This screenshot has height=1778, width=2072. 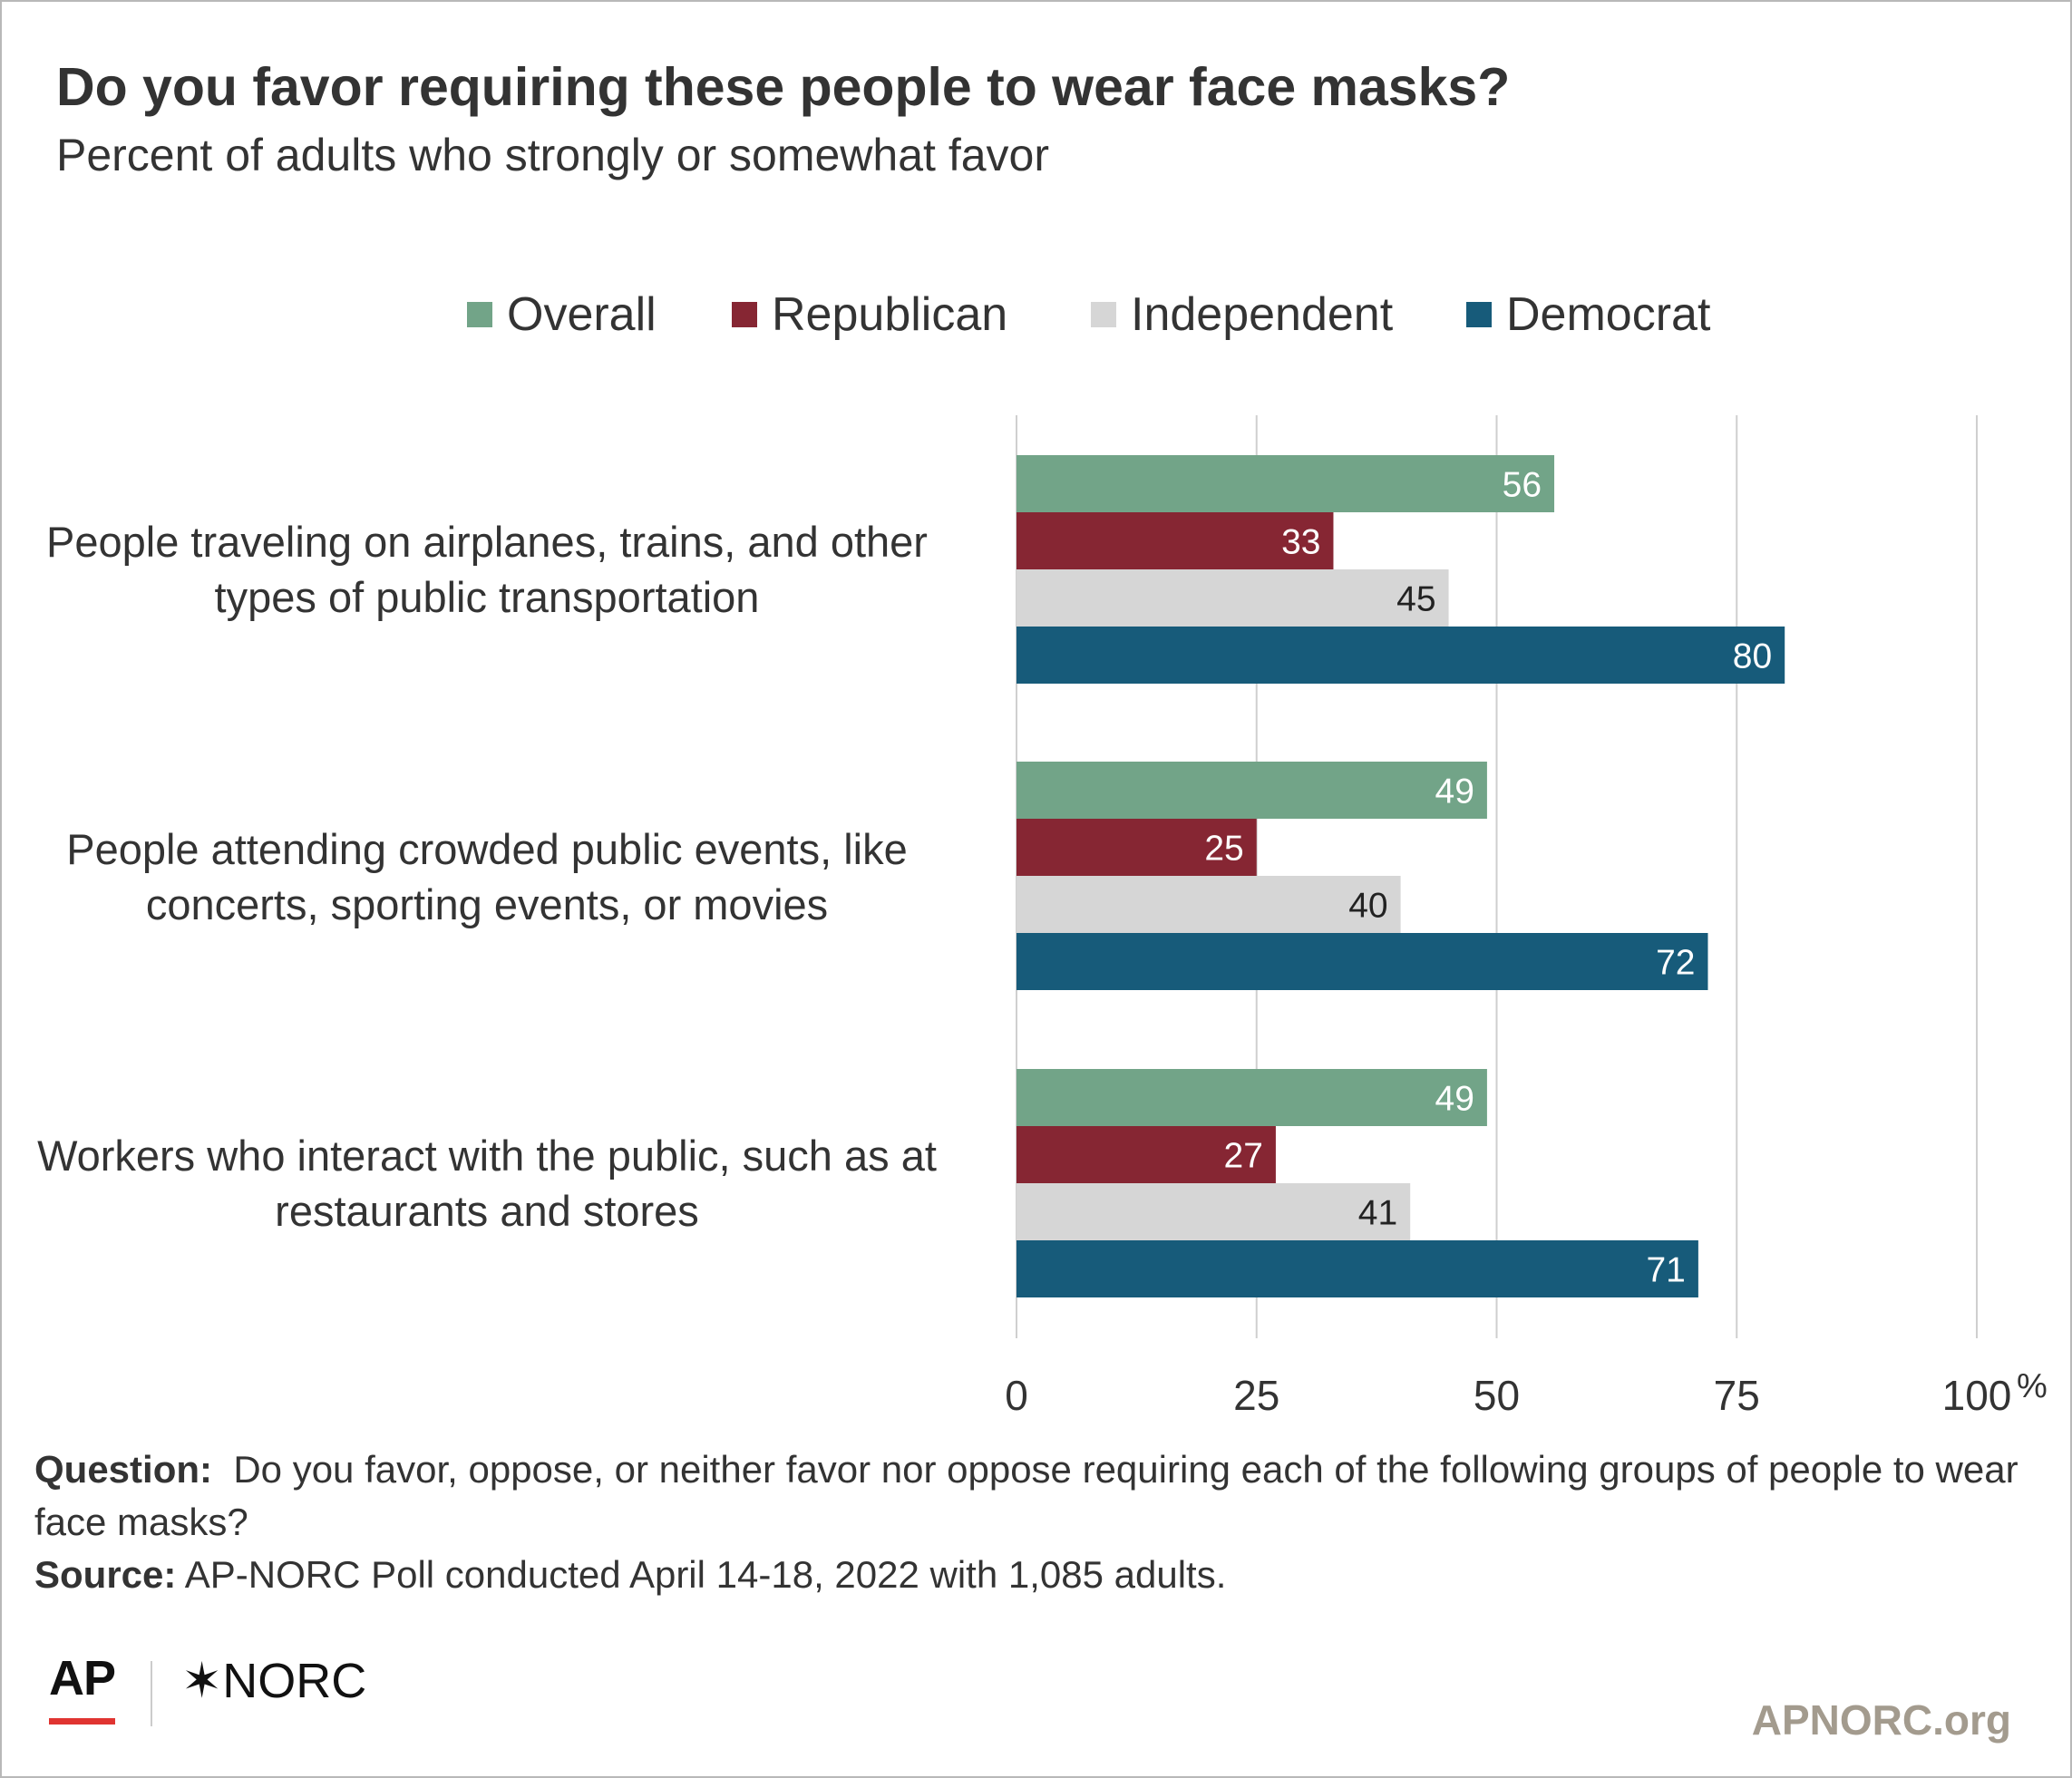 I want to click on x-unit-label: %, so click(x=2032, y=1386).